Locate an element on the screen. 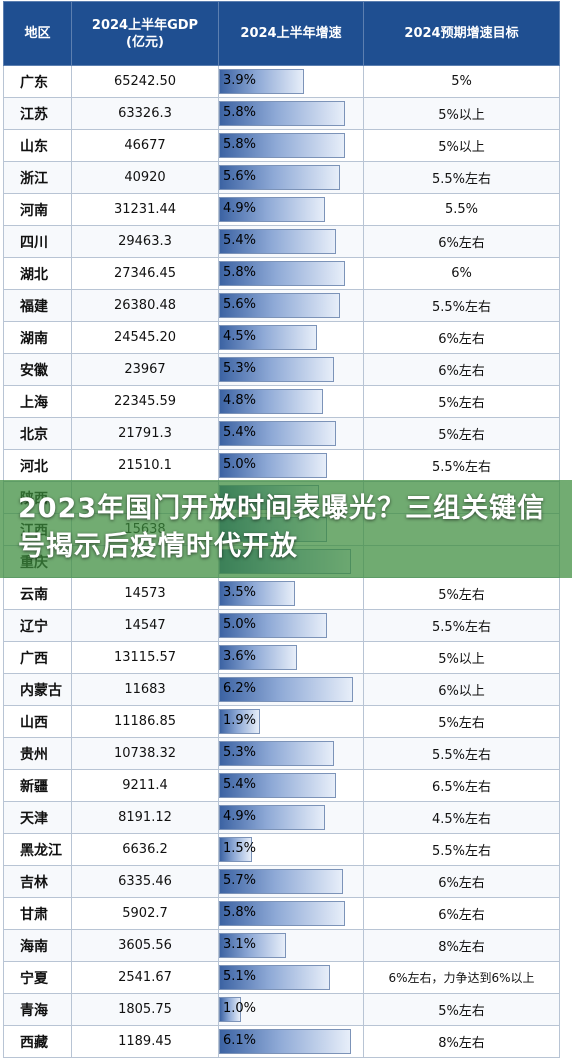 This screenshot has height=1059, width=572. cell-target: 6%以上 is located at coordinates (461, 689).